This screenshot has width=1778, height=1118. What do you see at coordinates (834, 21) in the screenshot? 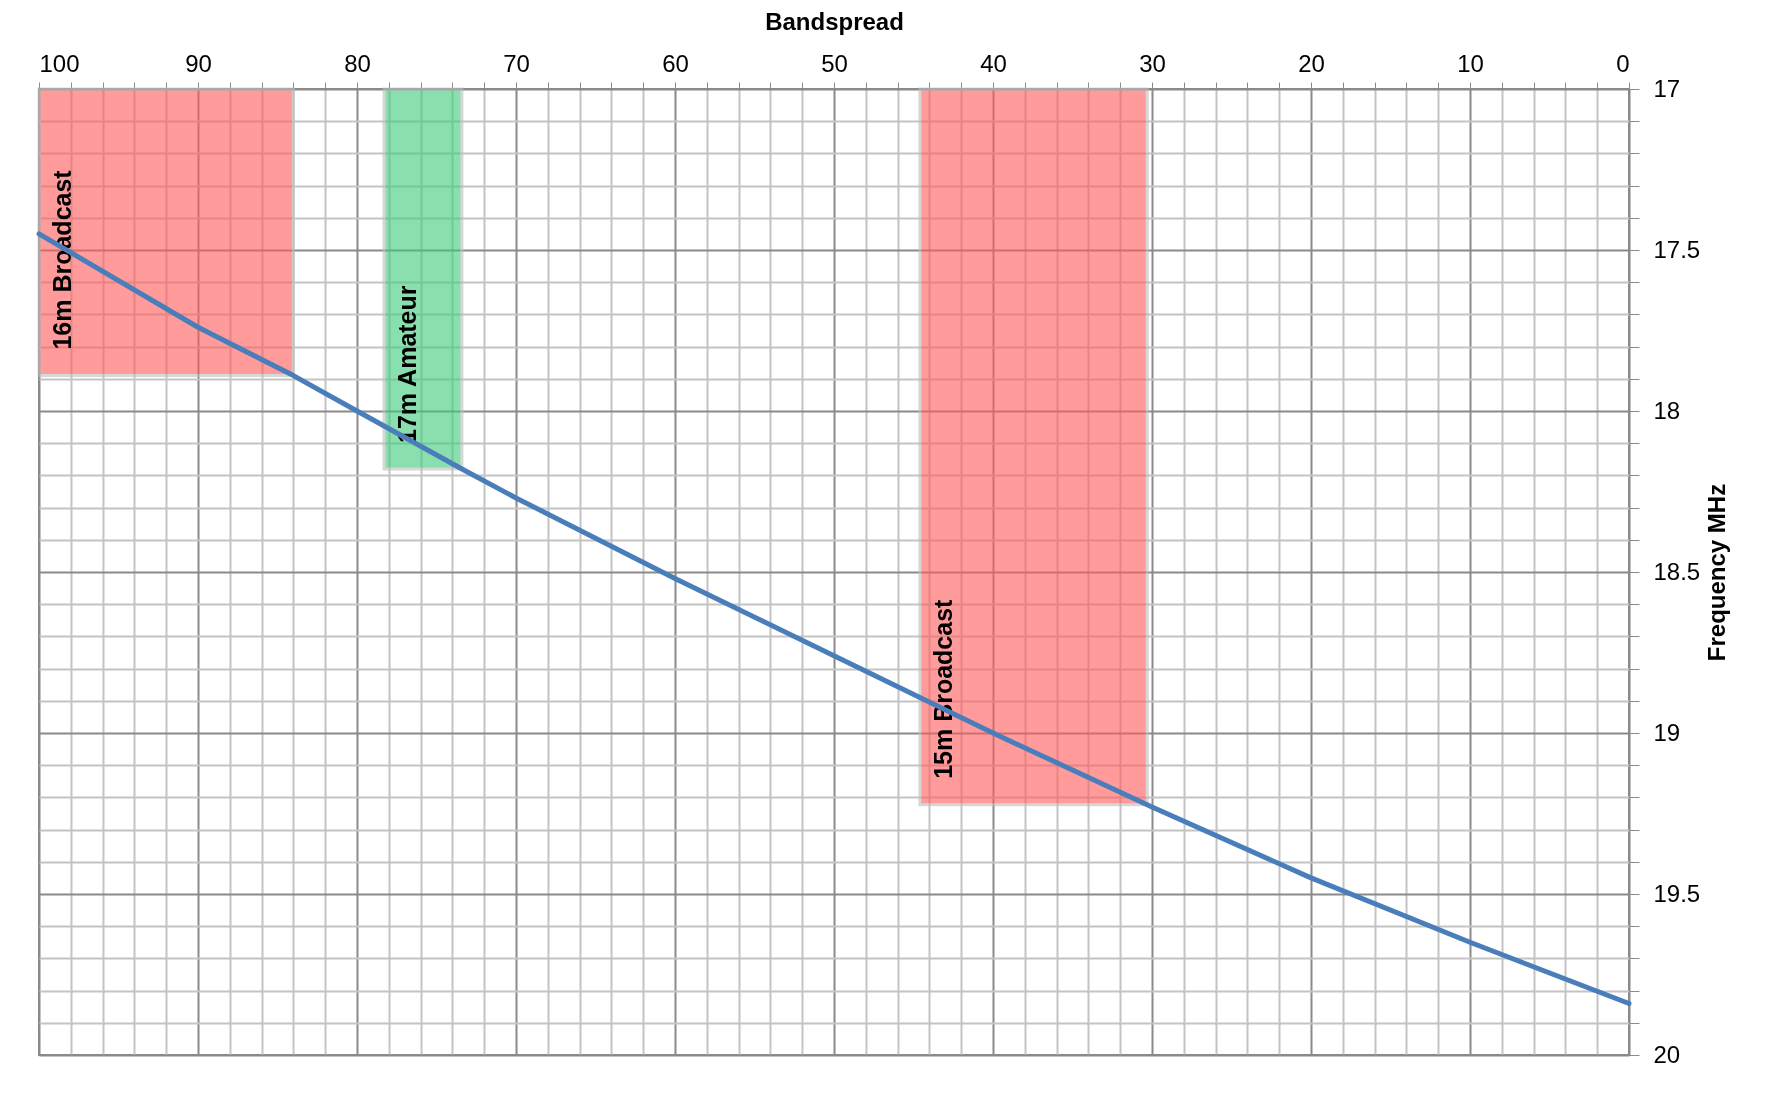
I see `x-axis-title: Bandspread` at bounding box center [834, 21].